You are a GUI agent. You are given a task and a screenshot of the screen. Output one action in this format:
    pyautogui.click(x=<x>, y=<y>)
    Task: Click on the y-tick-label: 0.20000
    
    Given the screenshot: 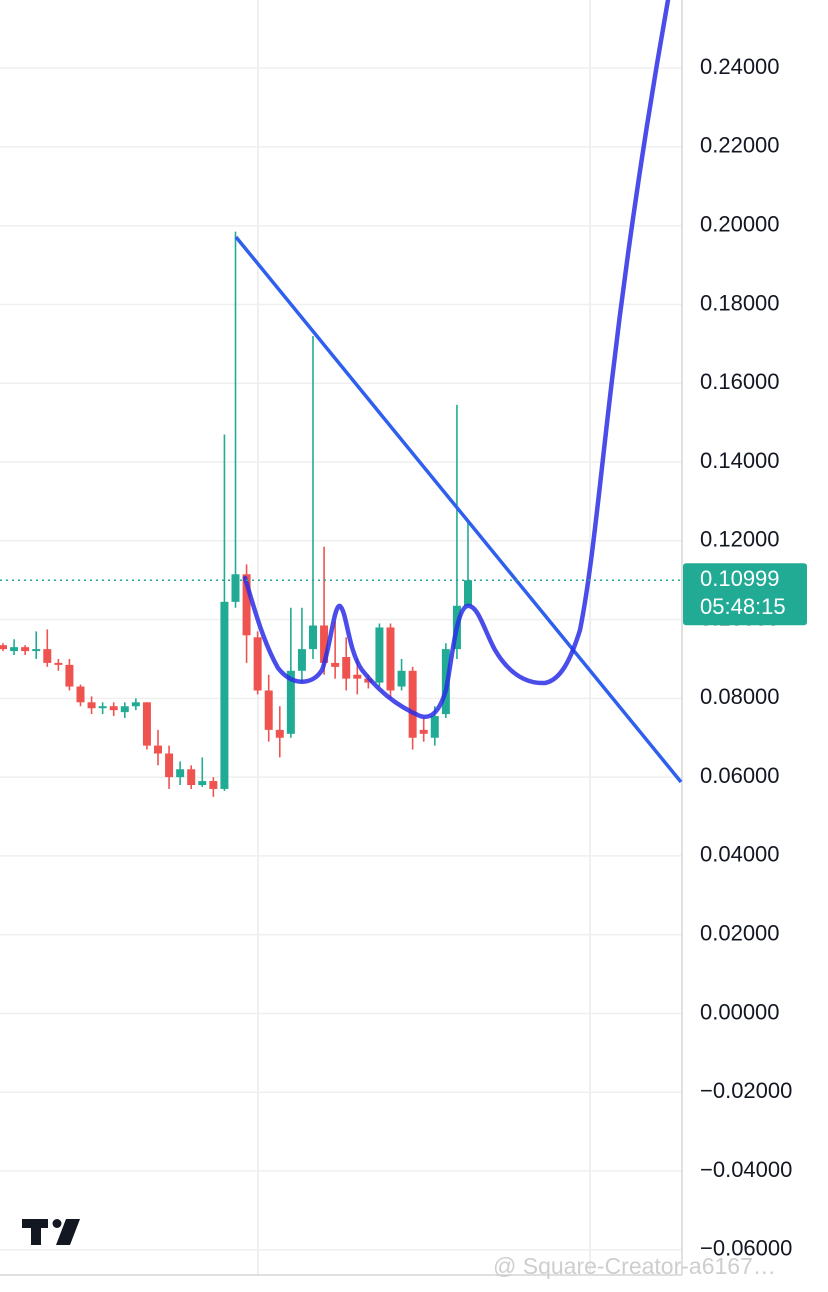 What is the action you would take?
    pyautogui.click(x=740, y=224)
    